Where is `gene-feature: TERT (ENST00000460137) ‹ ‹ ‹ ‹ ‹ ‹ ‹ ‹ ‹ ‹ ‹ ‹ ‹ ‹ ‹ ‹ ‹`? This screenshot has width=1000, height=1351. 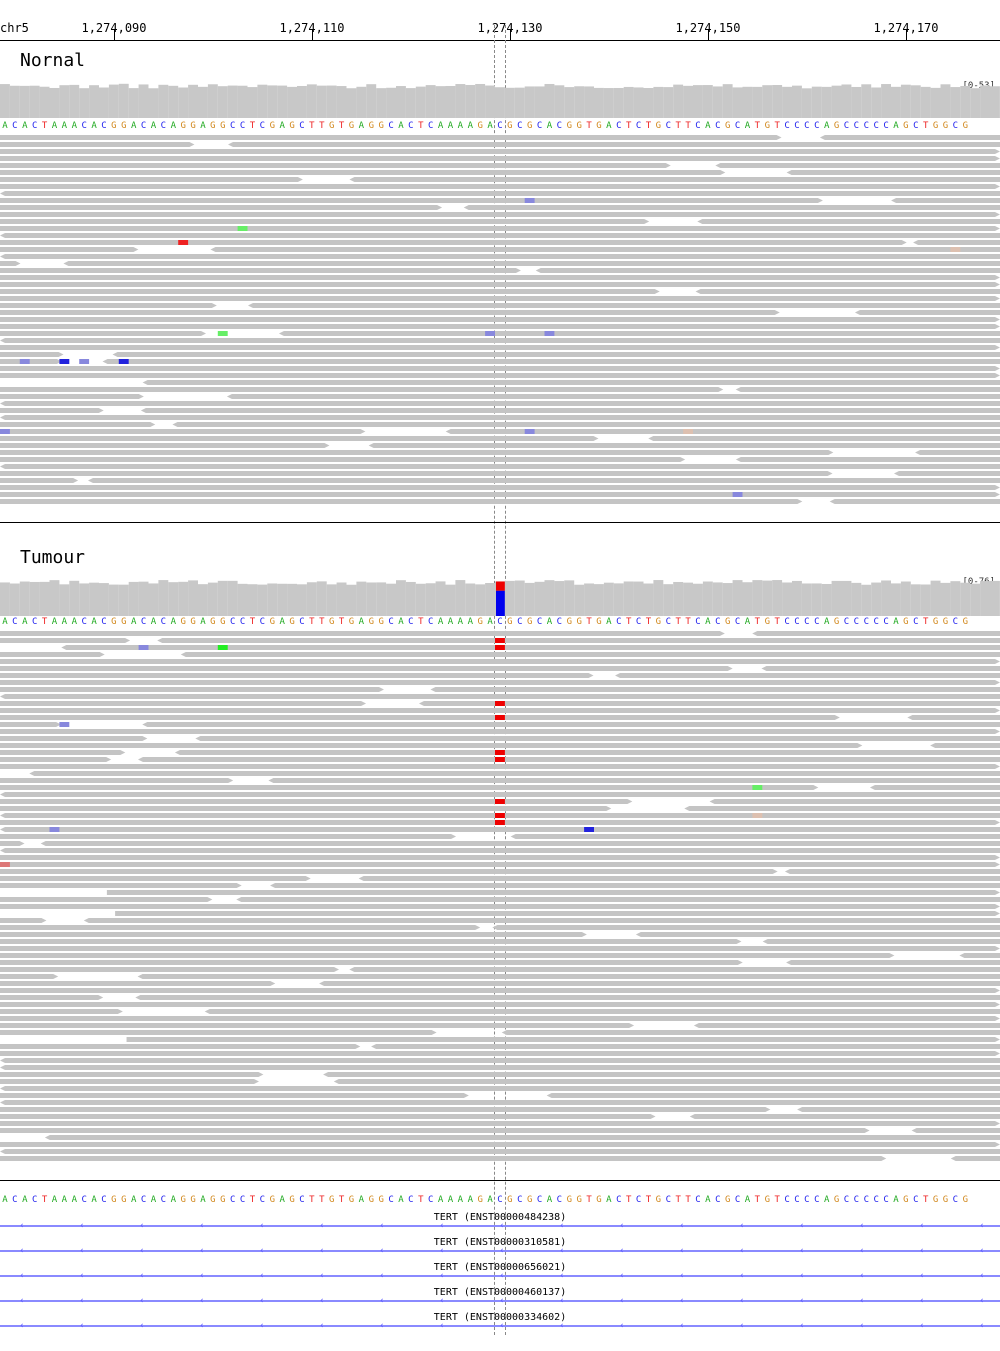 gene-feature: TERT (ENST00000460137) ‹ ‹ ‹ ‹ ‹ ‹ ‹ ‹ ‹ ‹ ‹ ‹ ‹ ‹ ‹ ‹ ‹ is located at coordinates (500, 1299).